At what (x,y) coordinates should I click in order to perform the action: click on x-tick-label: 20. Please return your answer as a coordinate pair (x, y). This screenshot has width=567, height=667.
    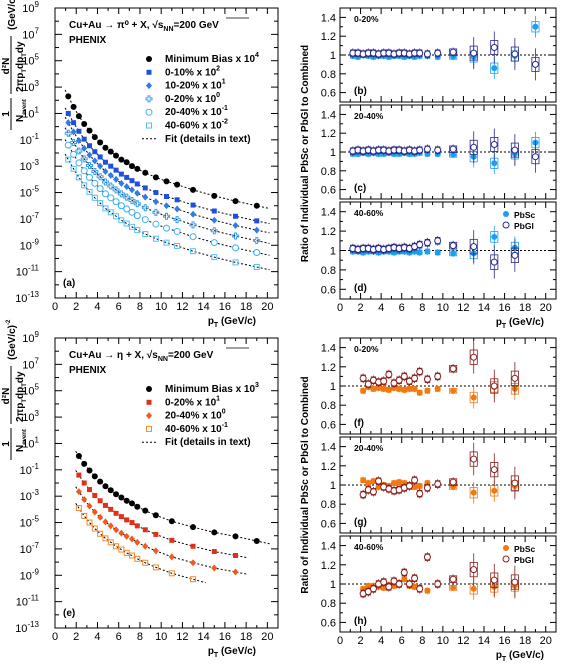
    Looking at the image, I should click on (546, 641).